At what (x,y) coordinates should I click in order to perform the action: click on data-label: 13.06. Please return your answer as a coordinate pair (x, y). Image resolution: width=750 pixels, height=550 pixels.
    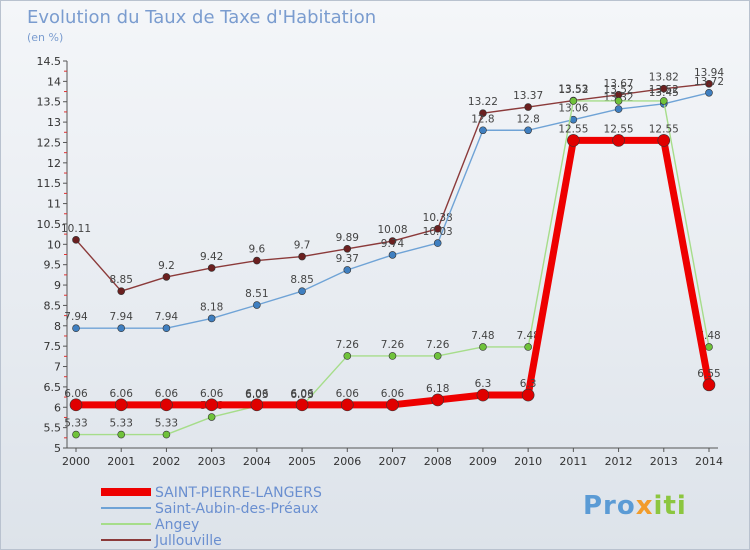
    Looking at the image, I should click on (573, 109).